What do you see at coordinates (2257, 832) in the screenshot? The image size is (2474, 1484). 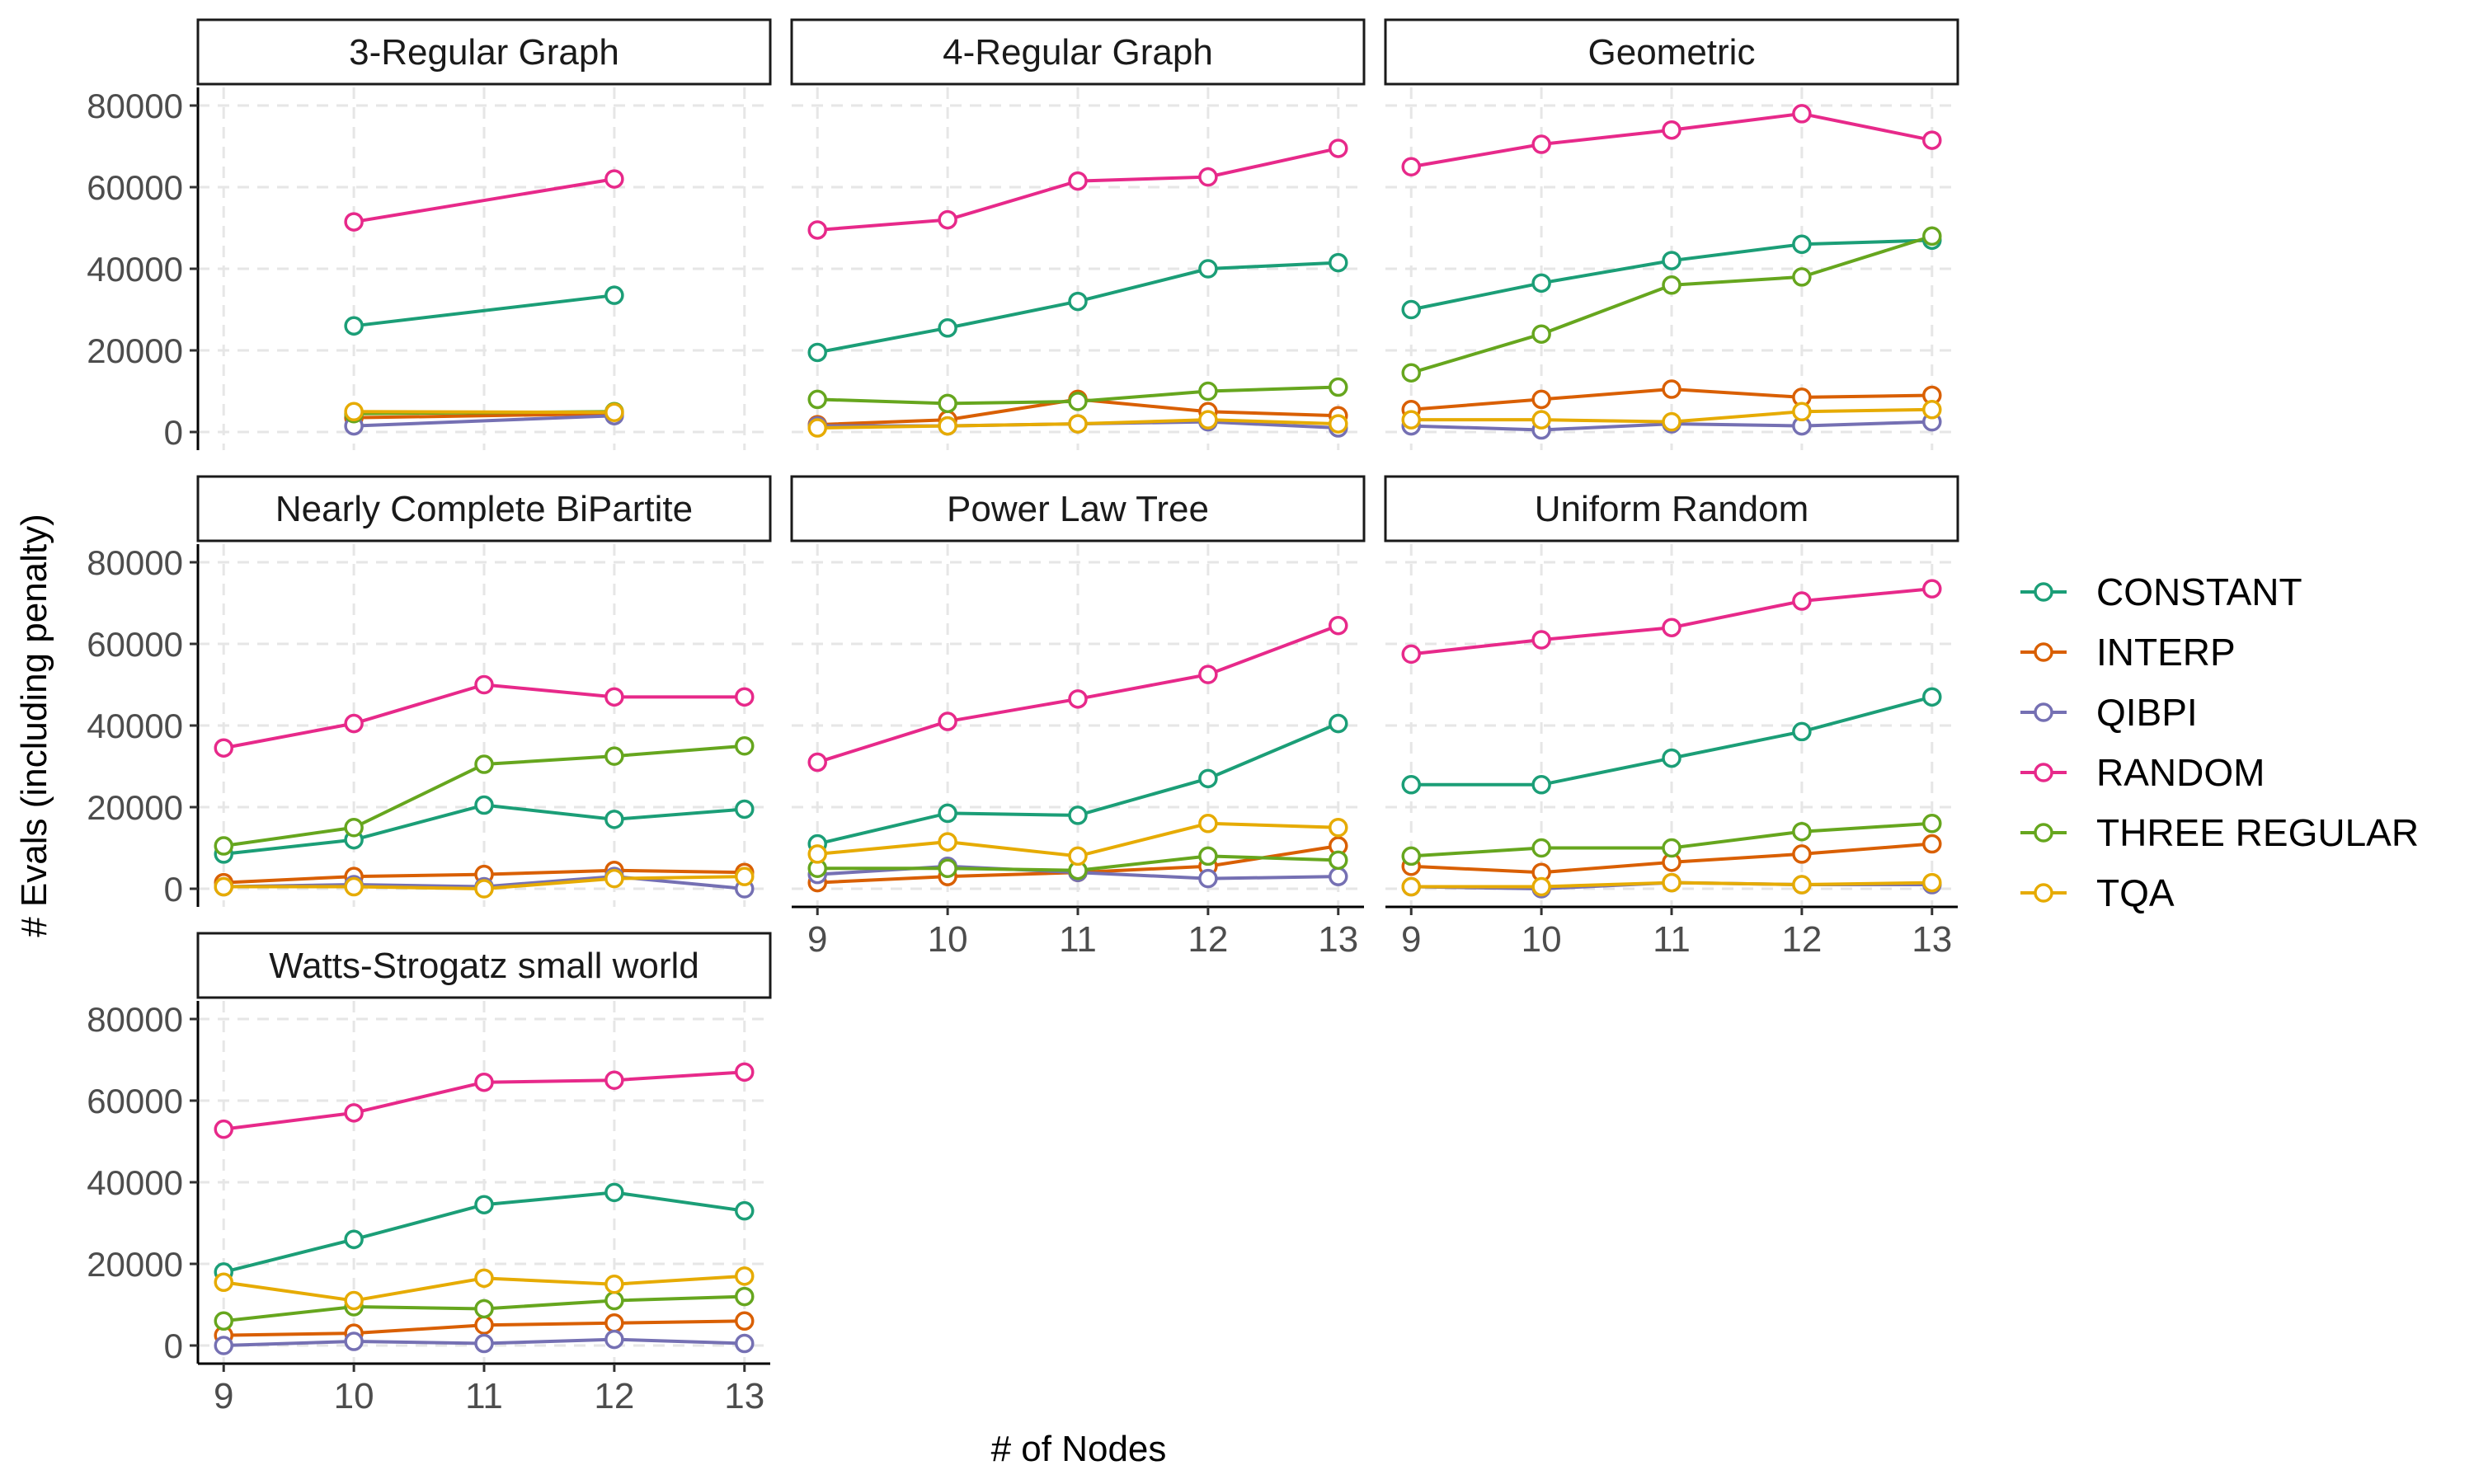 I see `legend-label: THREE REGULAR` at bounding box center [2257, 832].